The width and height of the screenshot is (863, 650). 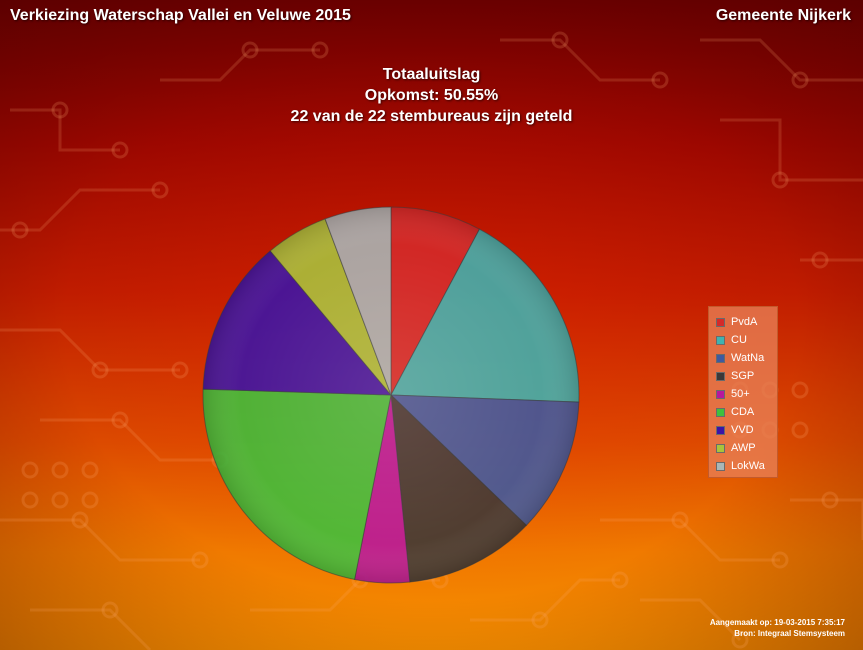 I want to click on legend-label: PvdA, so click(x=744, y=322).